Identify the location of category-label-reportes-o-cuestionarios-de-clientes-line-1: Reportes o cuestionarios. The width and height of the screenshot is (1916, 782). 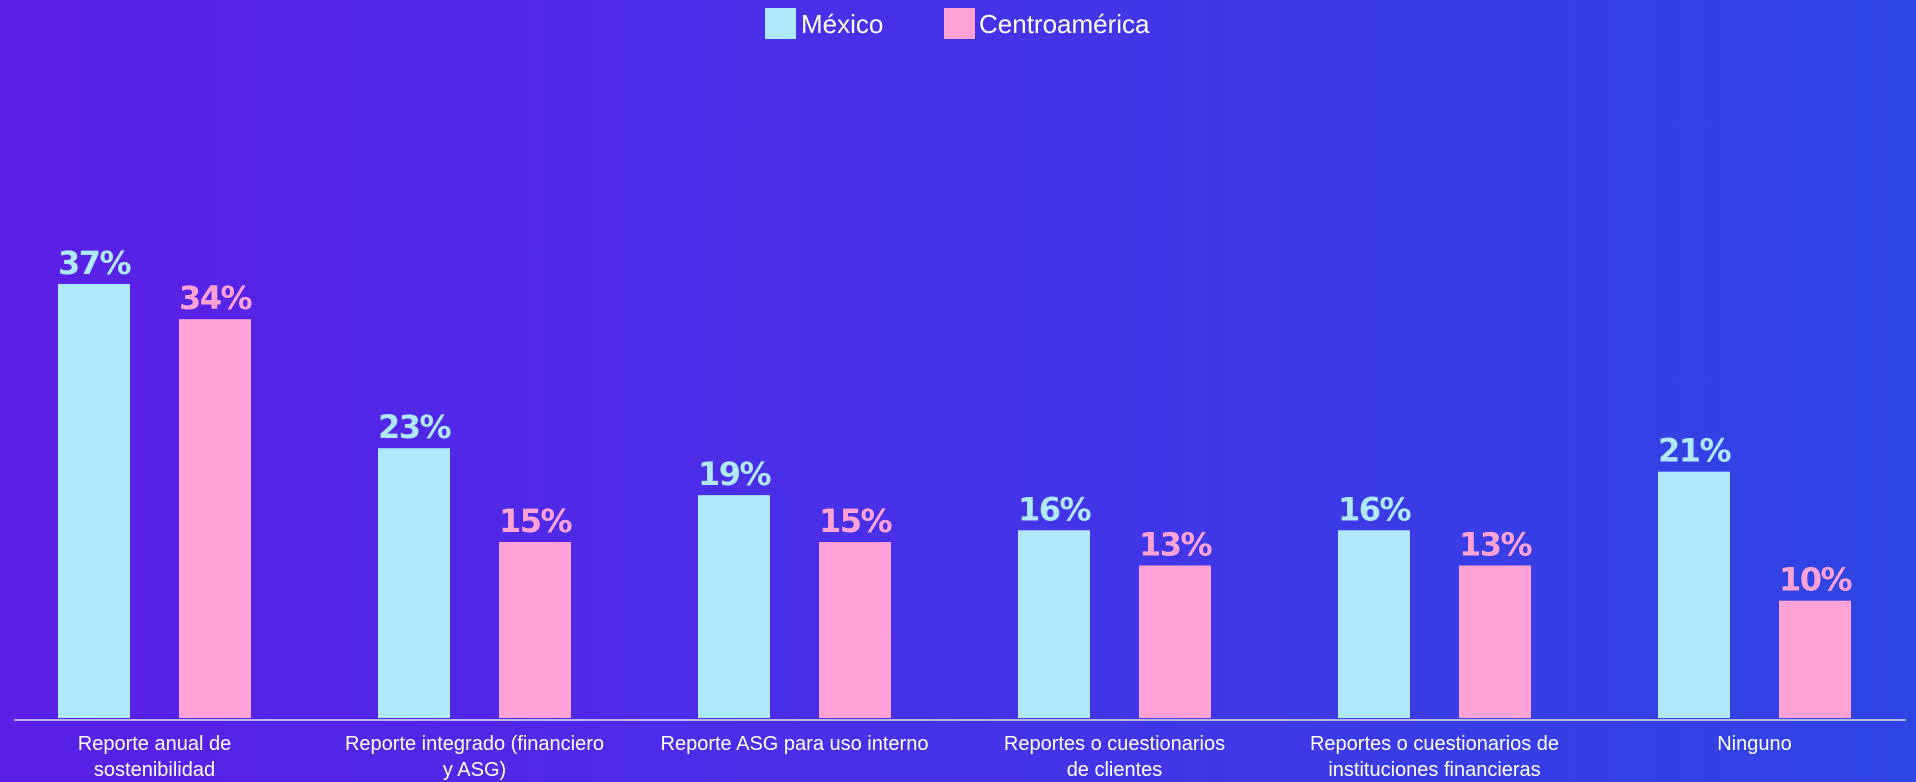
(1114, 744).